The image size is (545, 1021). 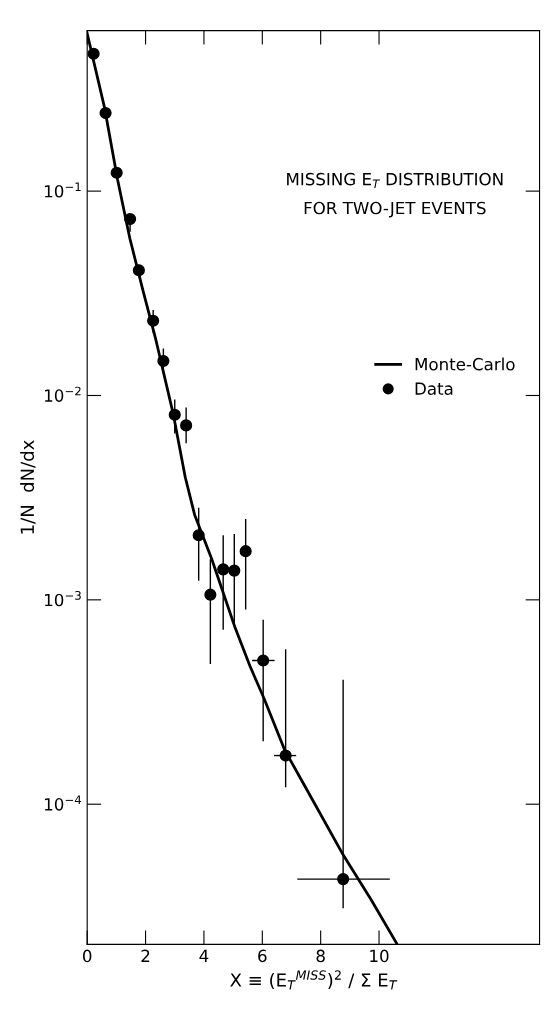 What do you see at coordinates (465, 364) in the screenshot?
I see `legend-label: Monte-Carlo` at bounding box center [465, 364].